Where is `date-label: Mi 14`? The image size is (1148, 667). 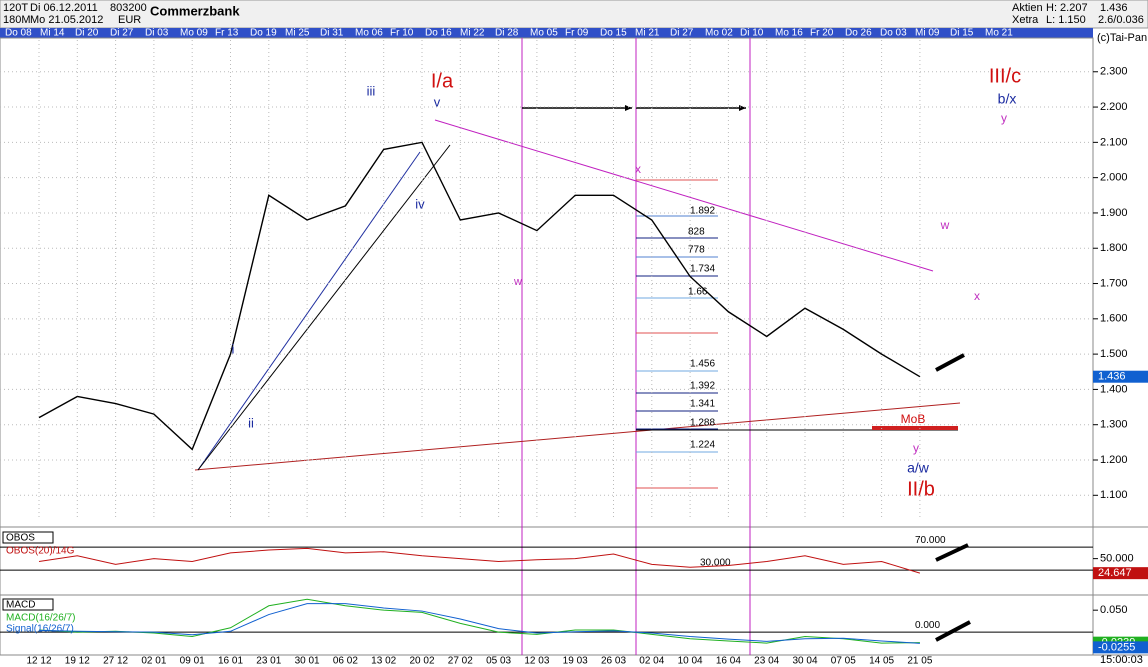
date-label: Mi 14 is located at coordinates (52, 33).